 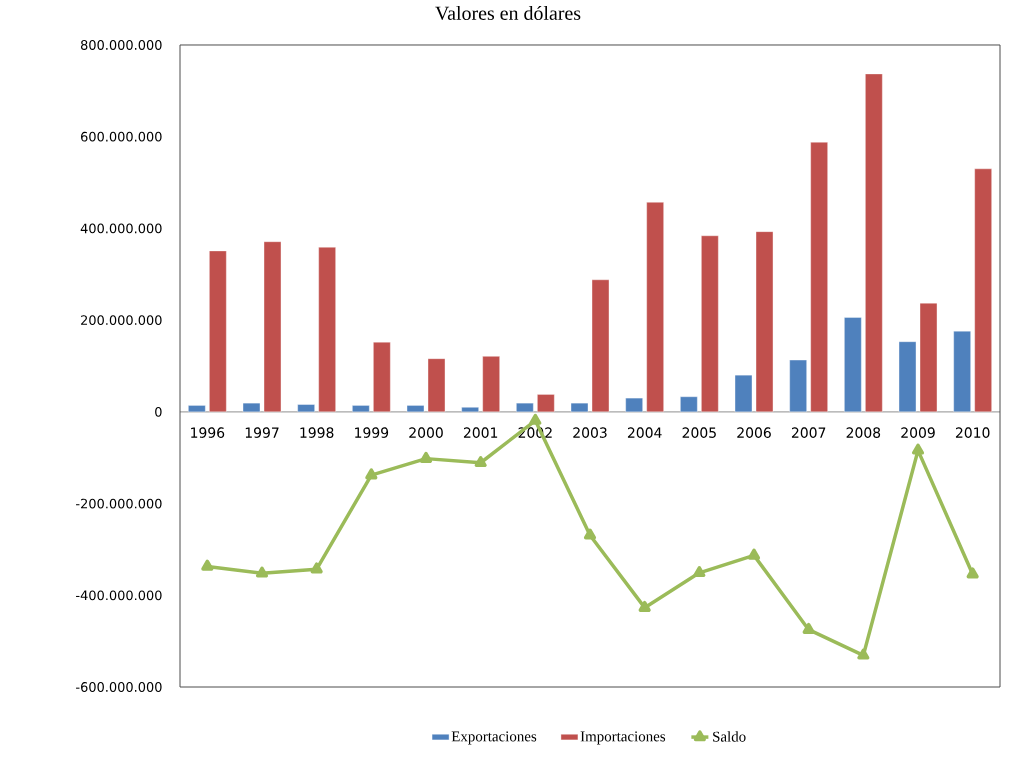 What do you see at coordinates (426, 432) in the screenshot?
I see `x-tick-label: 2000` at bounding box center [426, 432].